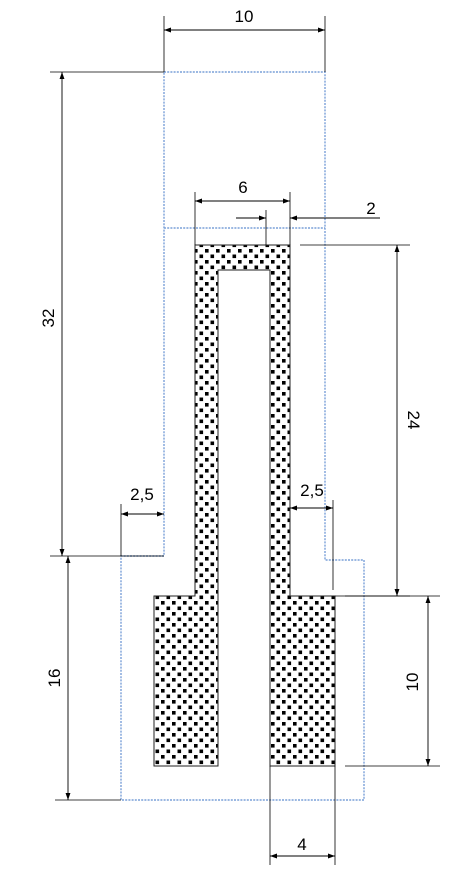  What do you see at coordinates (312, 490) in the screenshot?
I see `dim-right-step-label: 2,5` at bounding box center [312, 490].